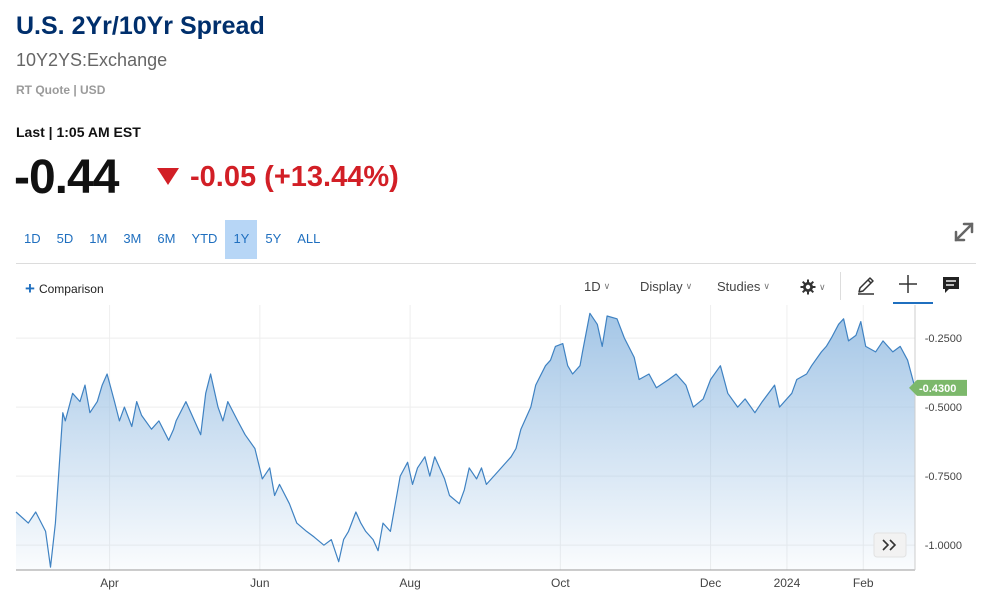  What do you see at coordinates (78, 132) in the screenshot?
I see `last-time-label: Last | 1:05 AM EST` at bounding box center [78, 132].